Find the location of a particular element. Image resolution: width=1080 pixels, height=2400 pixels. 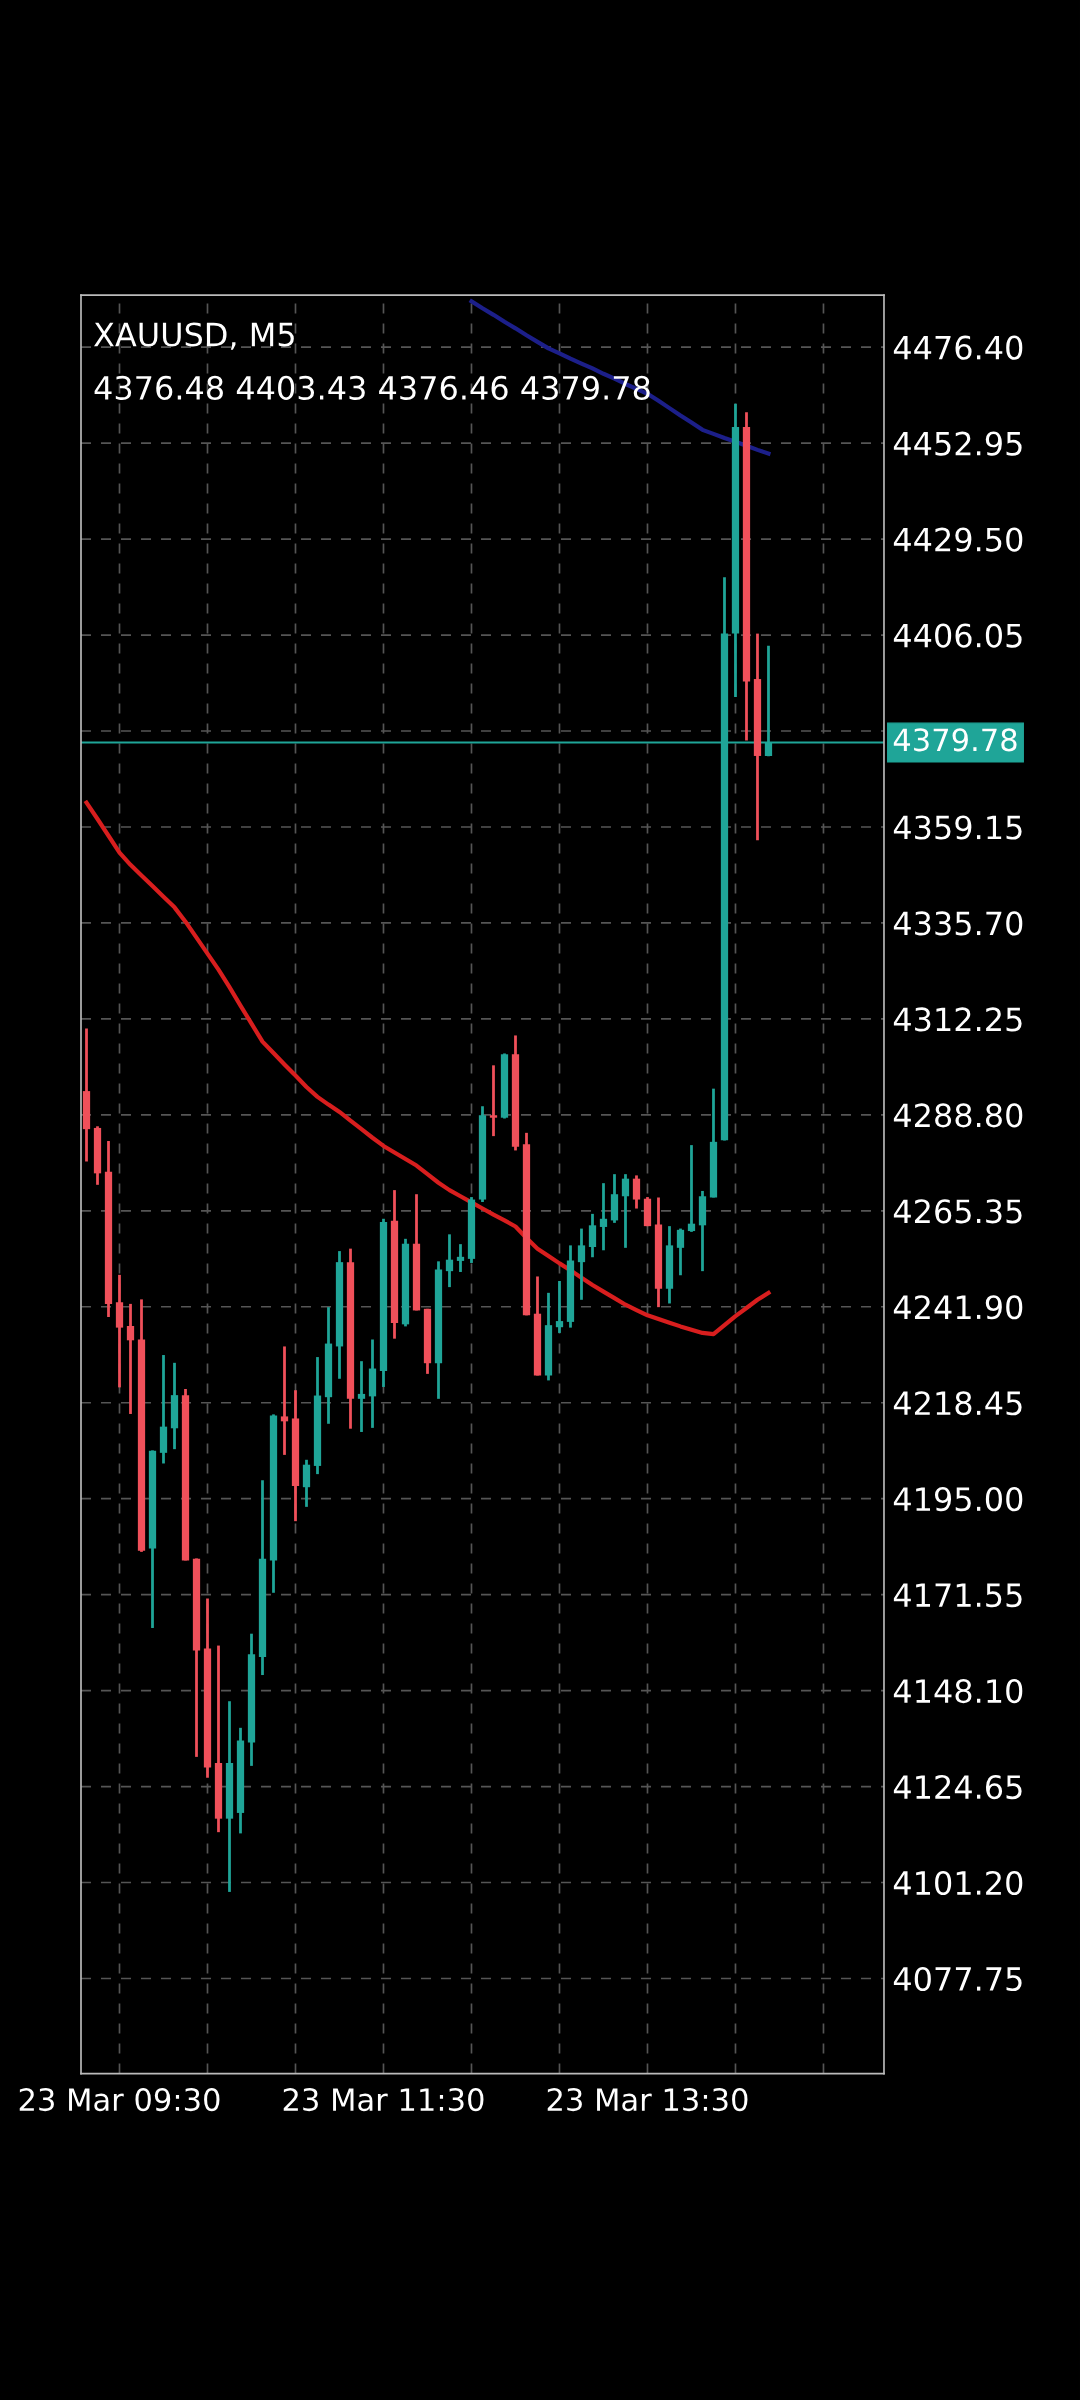

y-tick-label: 4359.15 is located at coordinates (957, 827).